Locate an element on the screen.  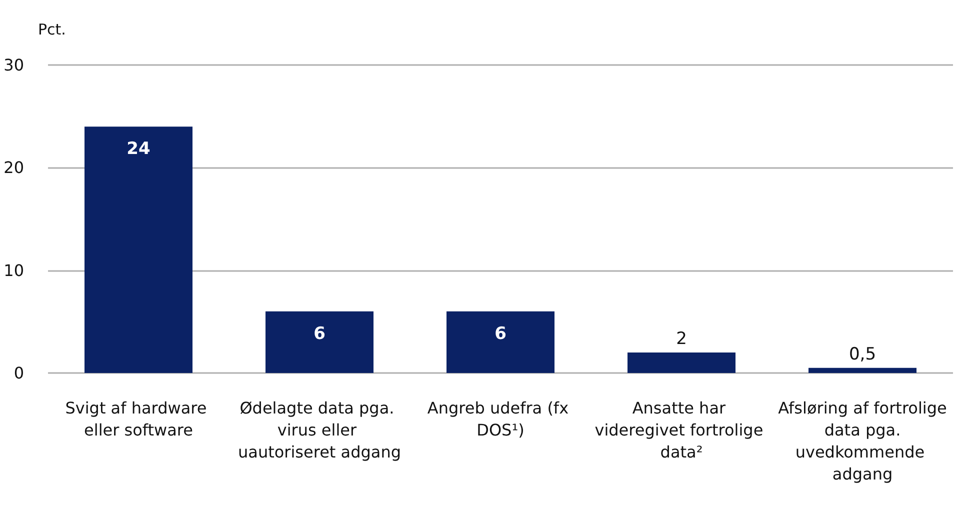
x-tick-label: Angreb udefra (fx DOS¹) is located at coordinates (500, 419).